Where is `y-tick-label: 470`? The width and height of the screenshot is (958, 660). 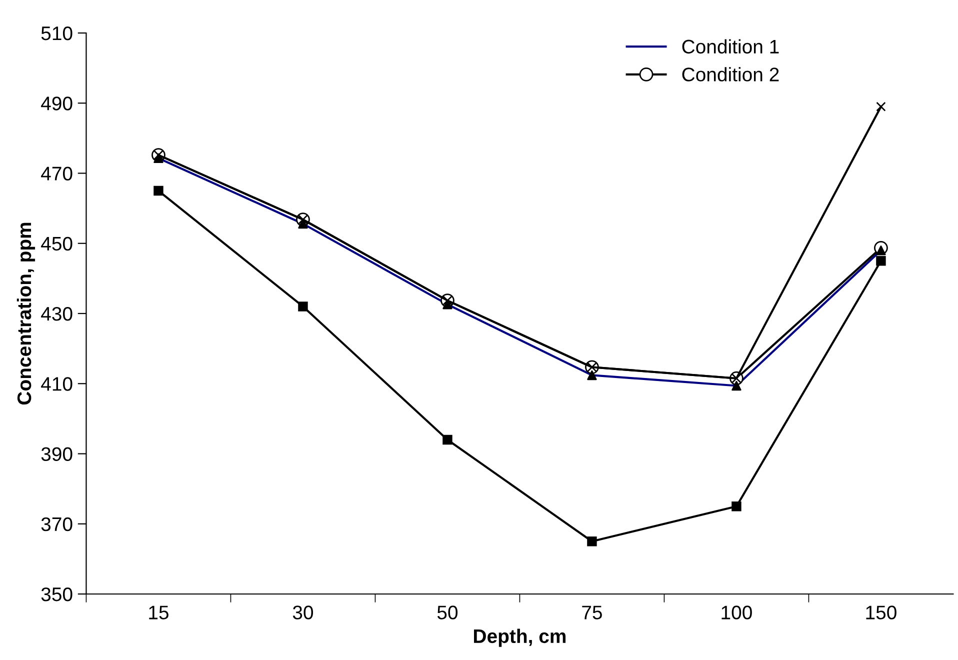
y-tick-label: 470 is located at coordinates (56, 173).